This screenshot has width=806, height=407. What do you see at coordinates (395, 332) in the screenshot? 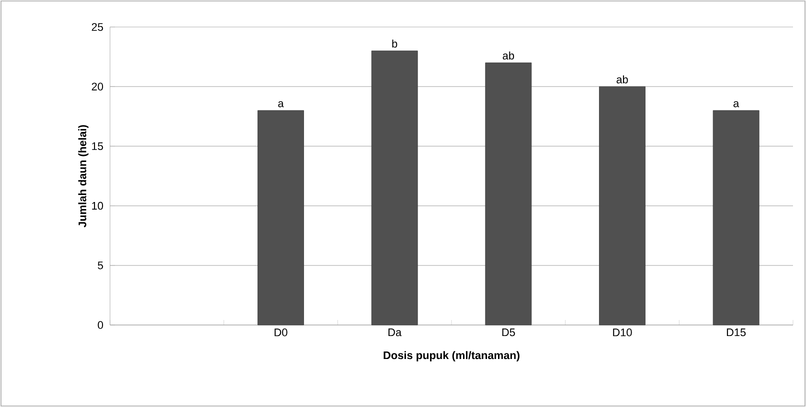
I see `x-tick-label: Da` at bounding box center [395, 332].